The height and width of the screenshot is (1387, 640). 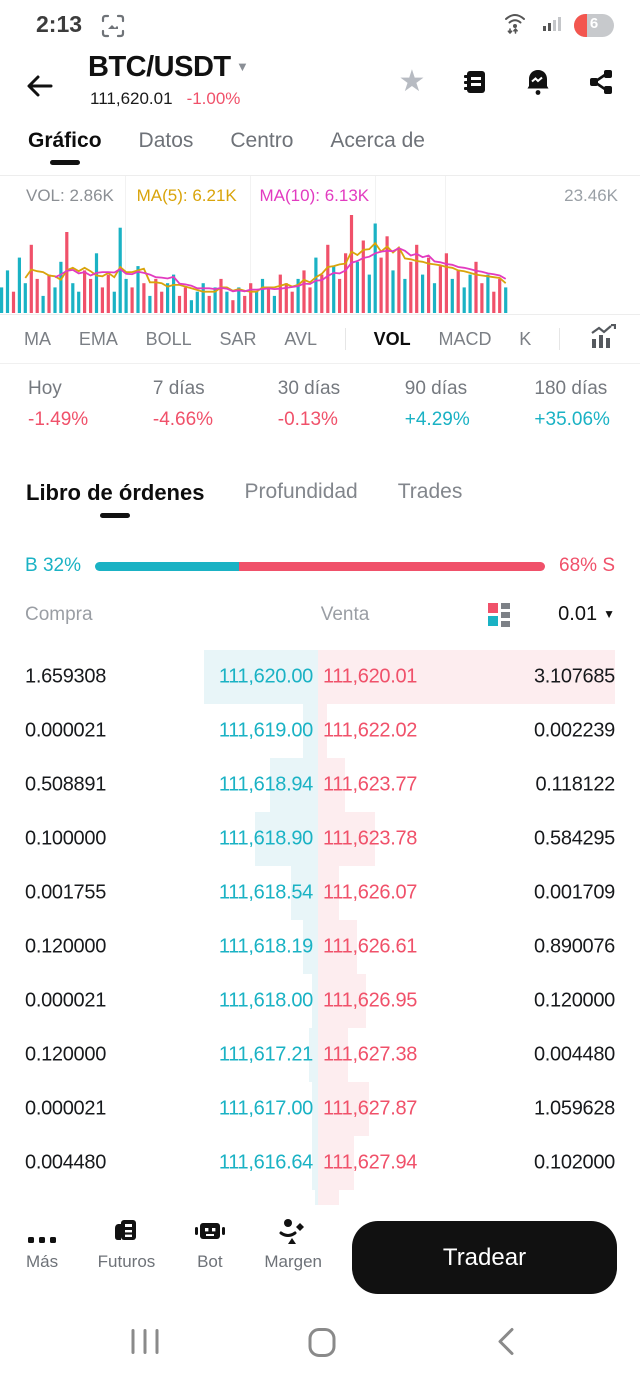 I want to click on android-nav-bar, so click(x=320, y=1343).